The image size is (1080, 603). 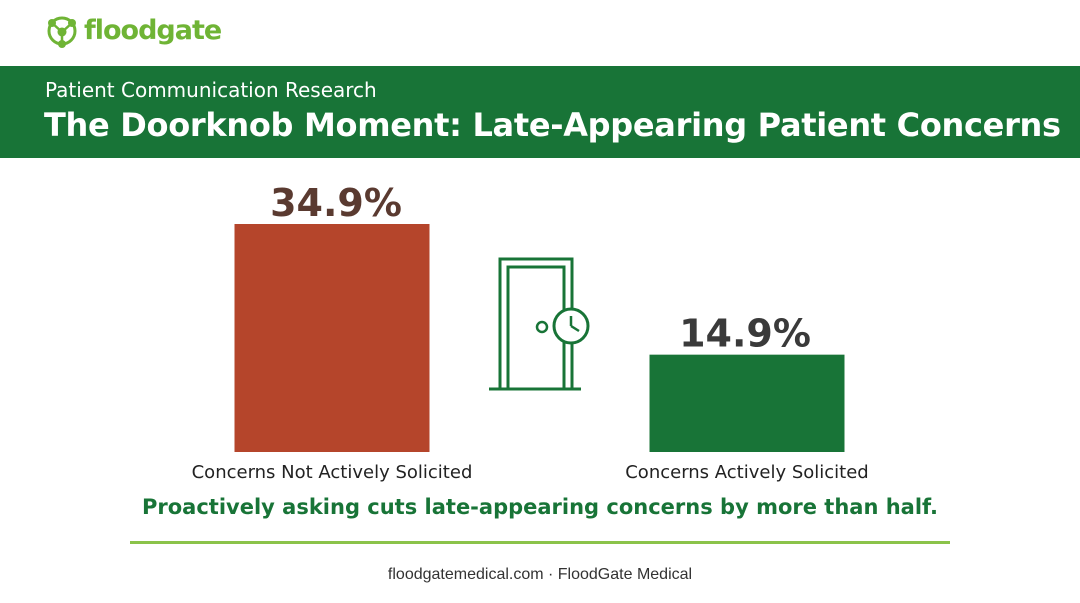 I want to click on footer-credit: floodgatemedical.com · FloodGate Medical, so click(x=540, y=574).